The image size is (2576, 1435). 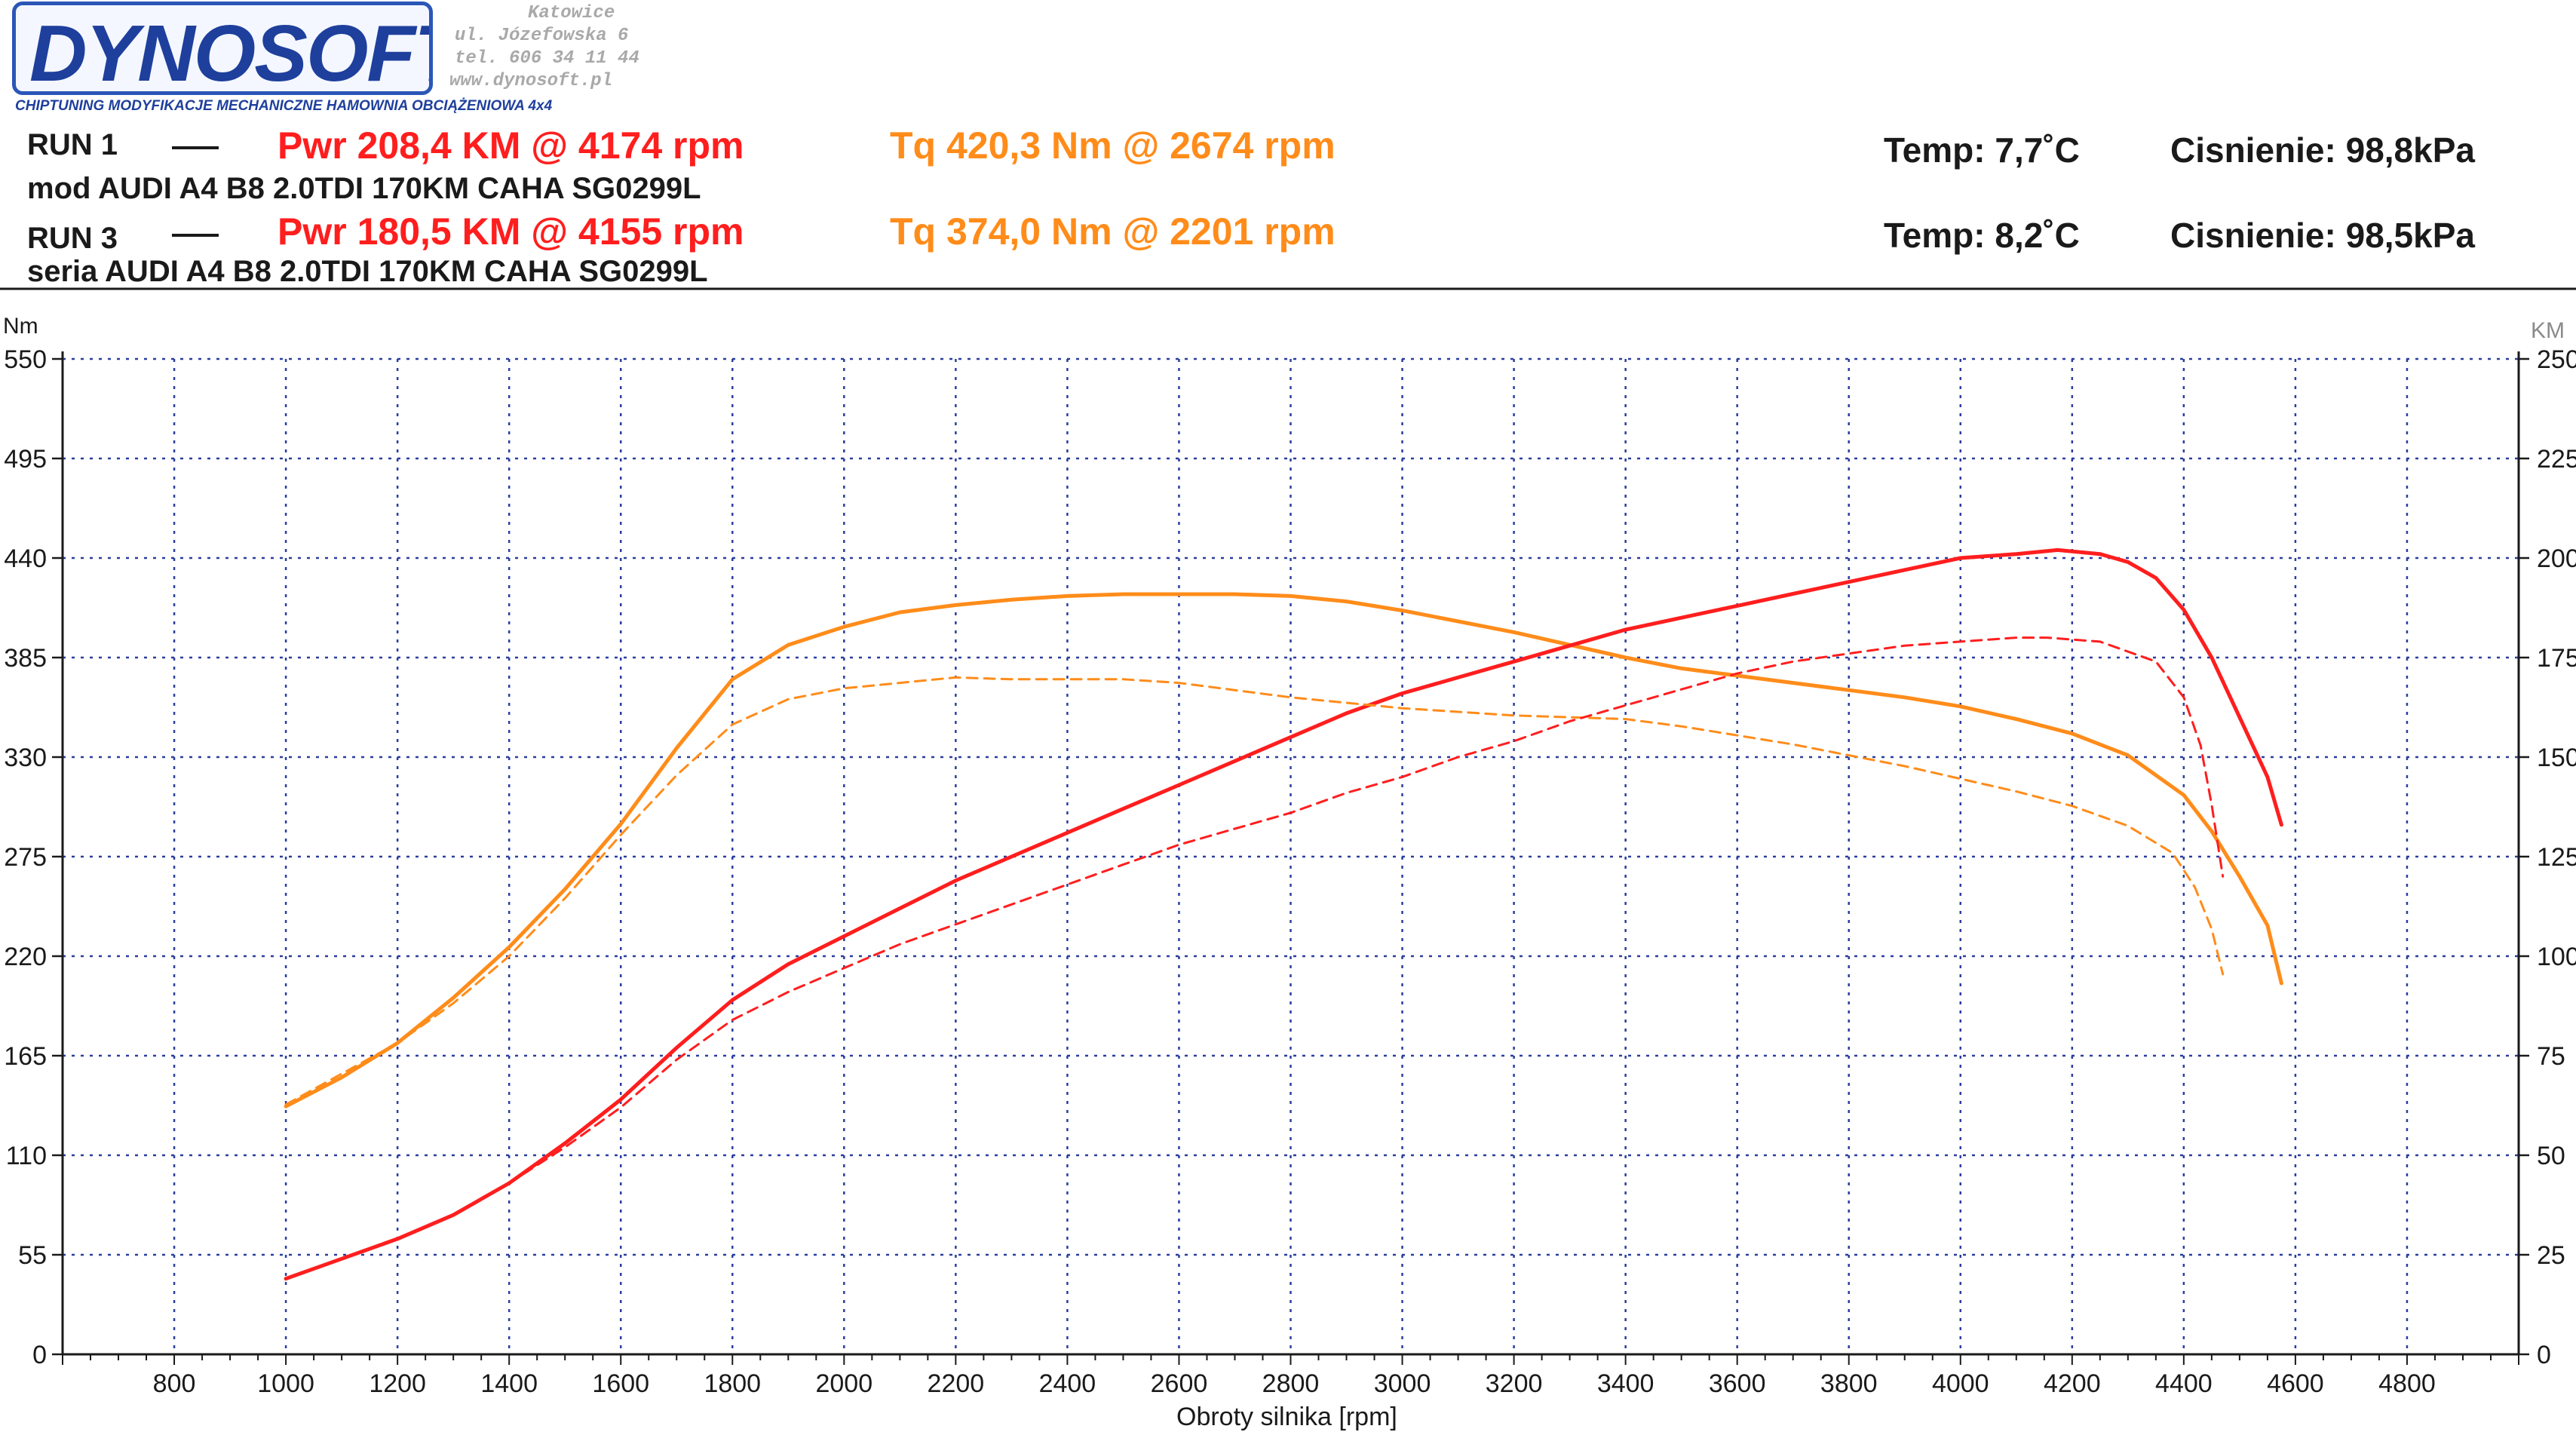 What do you see at coordinates (397, 1383) in the screenshot?
I see `x-tick-label: 1200` at bounding box center [397, 1383].